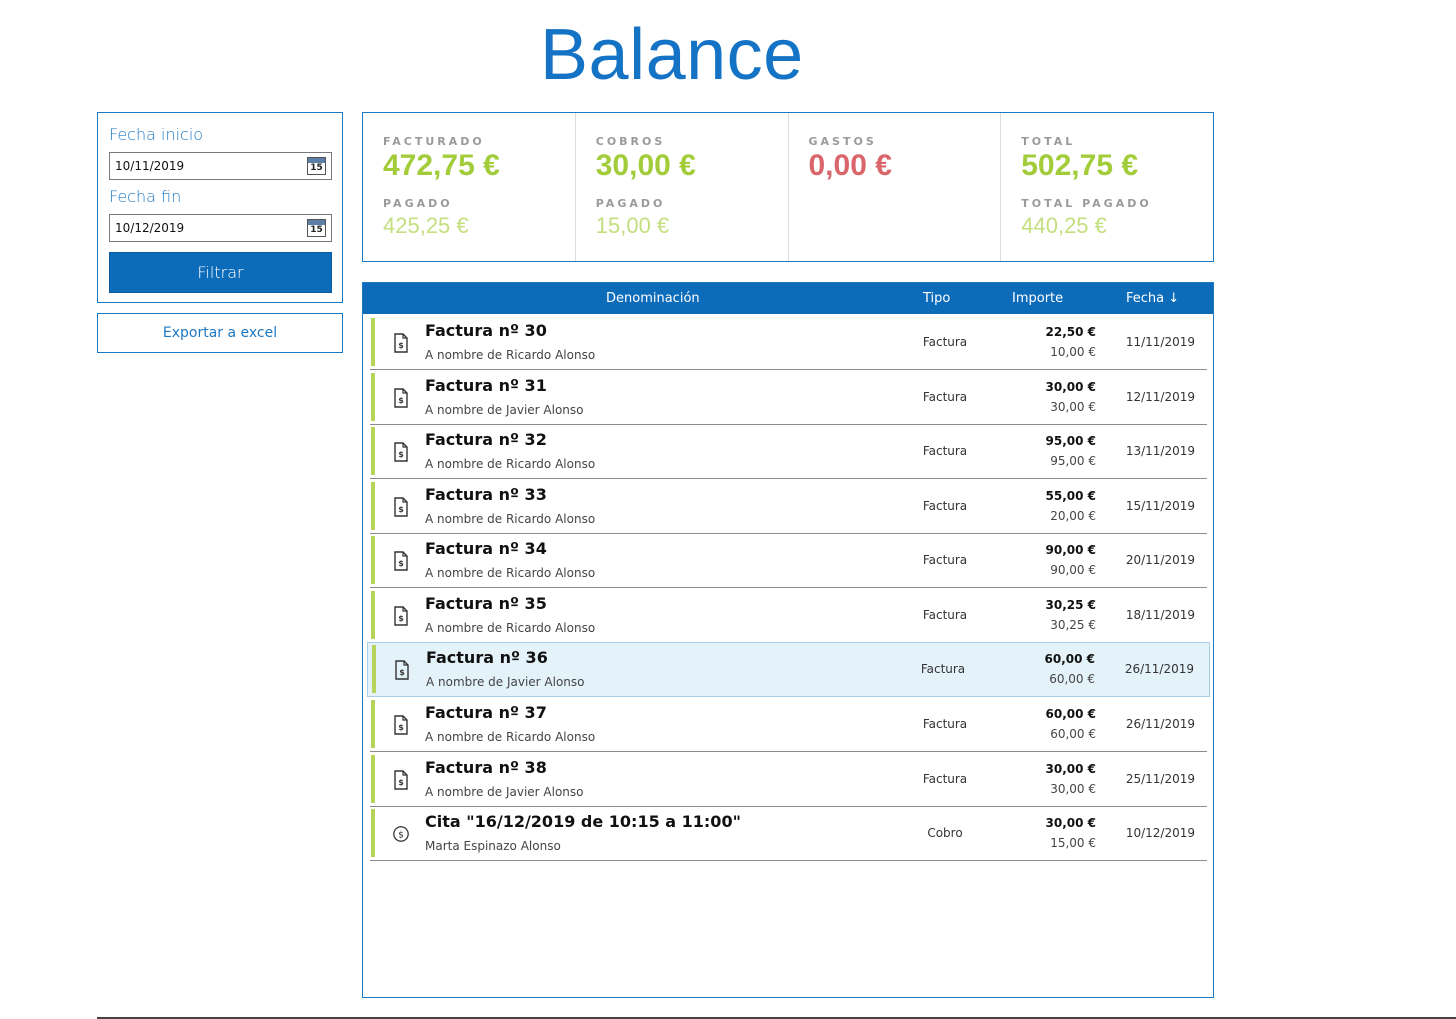 The image size is (1456, 1019). What do you see at coordinates (1048, 141) in the screenshot?
I see `total-label: TOTAL` at bounding box center [1048, 141].